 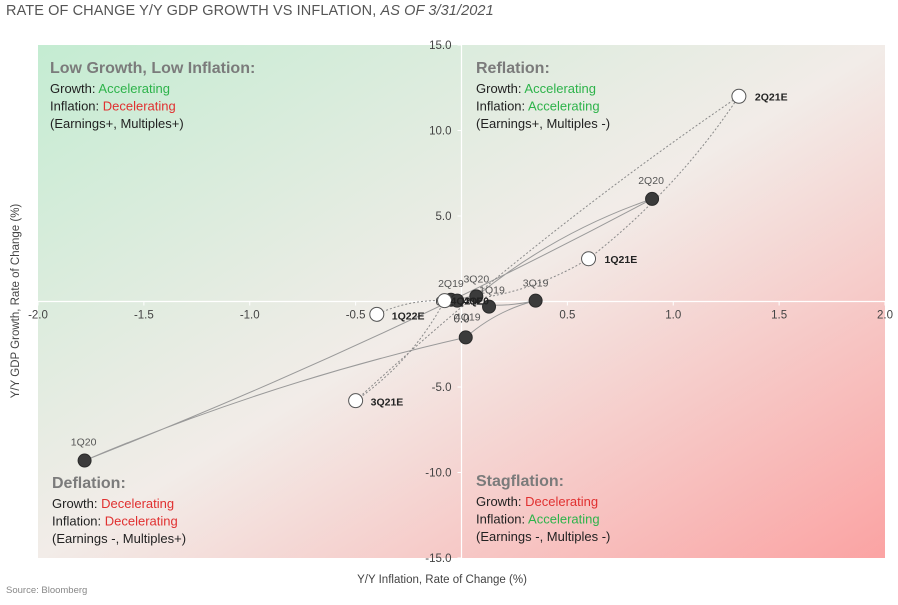 I want to click on point-label-2q20: 2Q20, so click(x=651, y=181).